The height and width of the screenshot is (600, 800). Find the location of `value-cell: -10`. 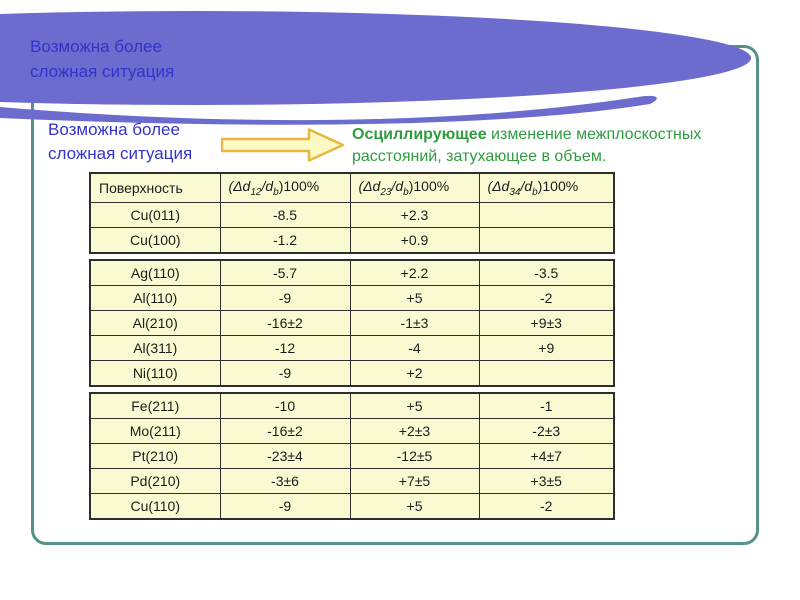

value-cell: -10 is located at coordinates (285, 405).